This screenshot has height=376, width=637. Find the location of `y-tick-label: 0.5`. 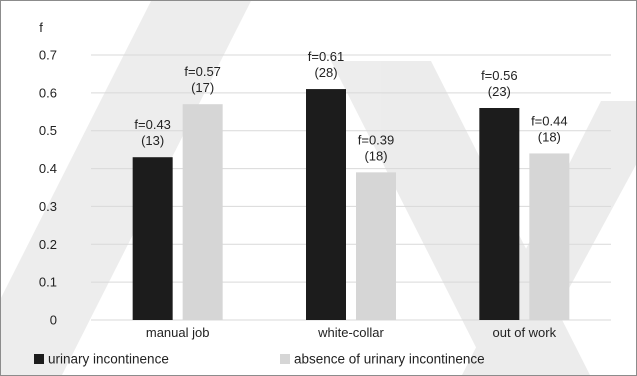

y-tick-label: 0.5 is located at coordinates (48, 130).